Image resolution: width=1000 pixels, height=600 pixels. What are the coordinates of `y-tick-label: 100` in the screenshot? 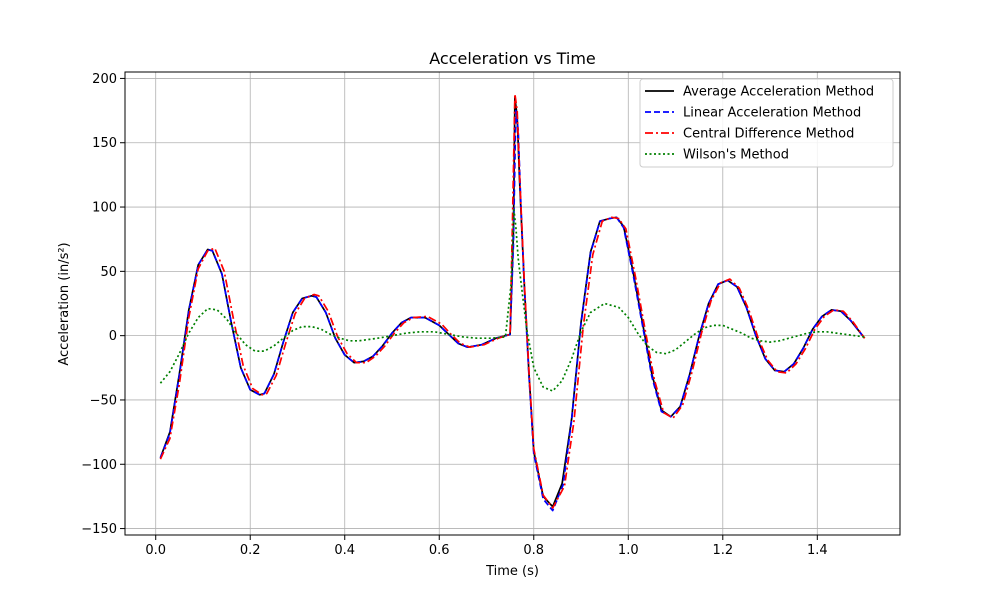 It's located at (104, 208).